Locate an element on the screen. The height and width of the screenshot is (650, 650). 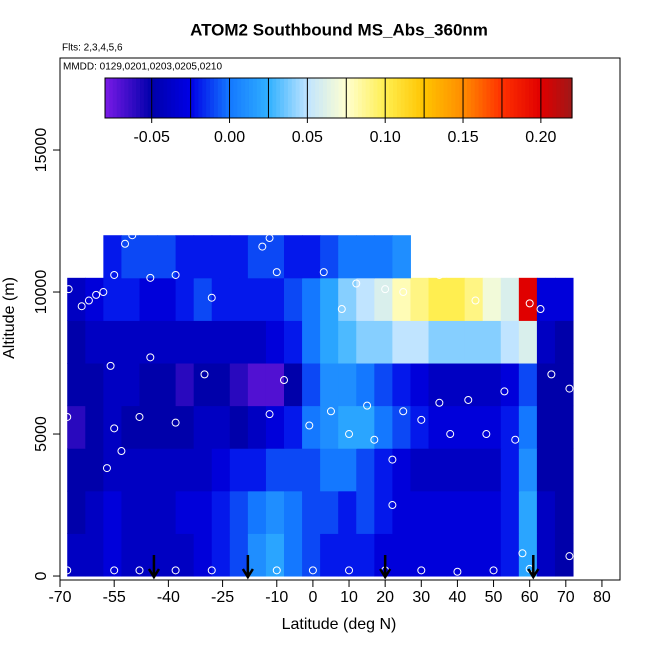
y-tick-label: 5000 is located at coordinates (41, 434).